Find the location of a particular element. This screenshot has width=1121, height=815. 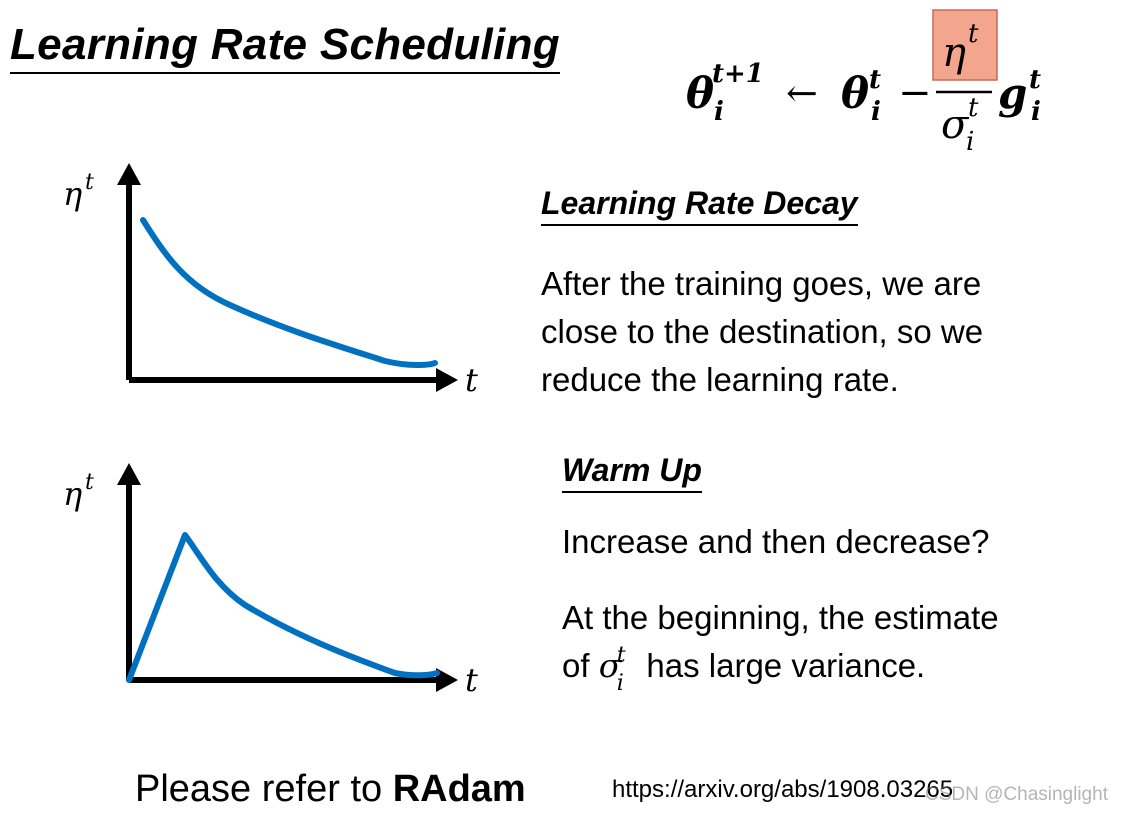

decay-curve is located at coordinates (289, 292).